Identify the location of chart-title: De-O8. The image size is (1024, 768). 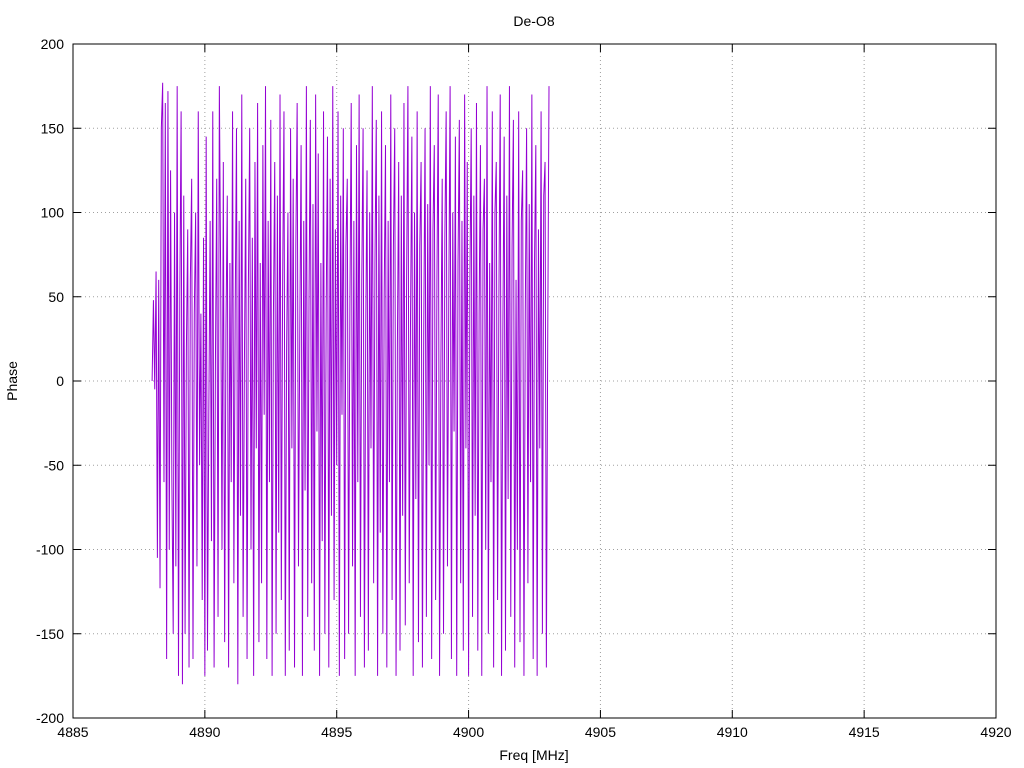
(533, 21).